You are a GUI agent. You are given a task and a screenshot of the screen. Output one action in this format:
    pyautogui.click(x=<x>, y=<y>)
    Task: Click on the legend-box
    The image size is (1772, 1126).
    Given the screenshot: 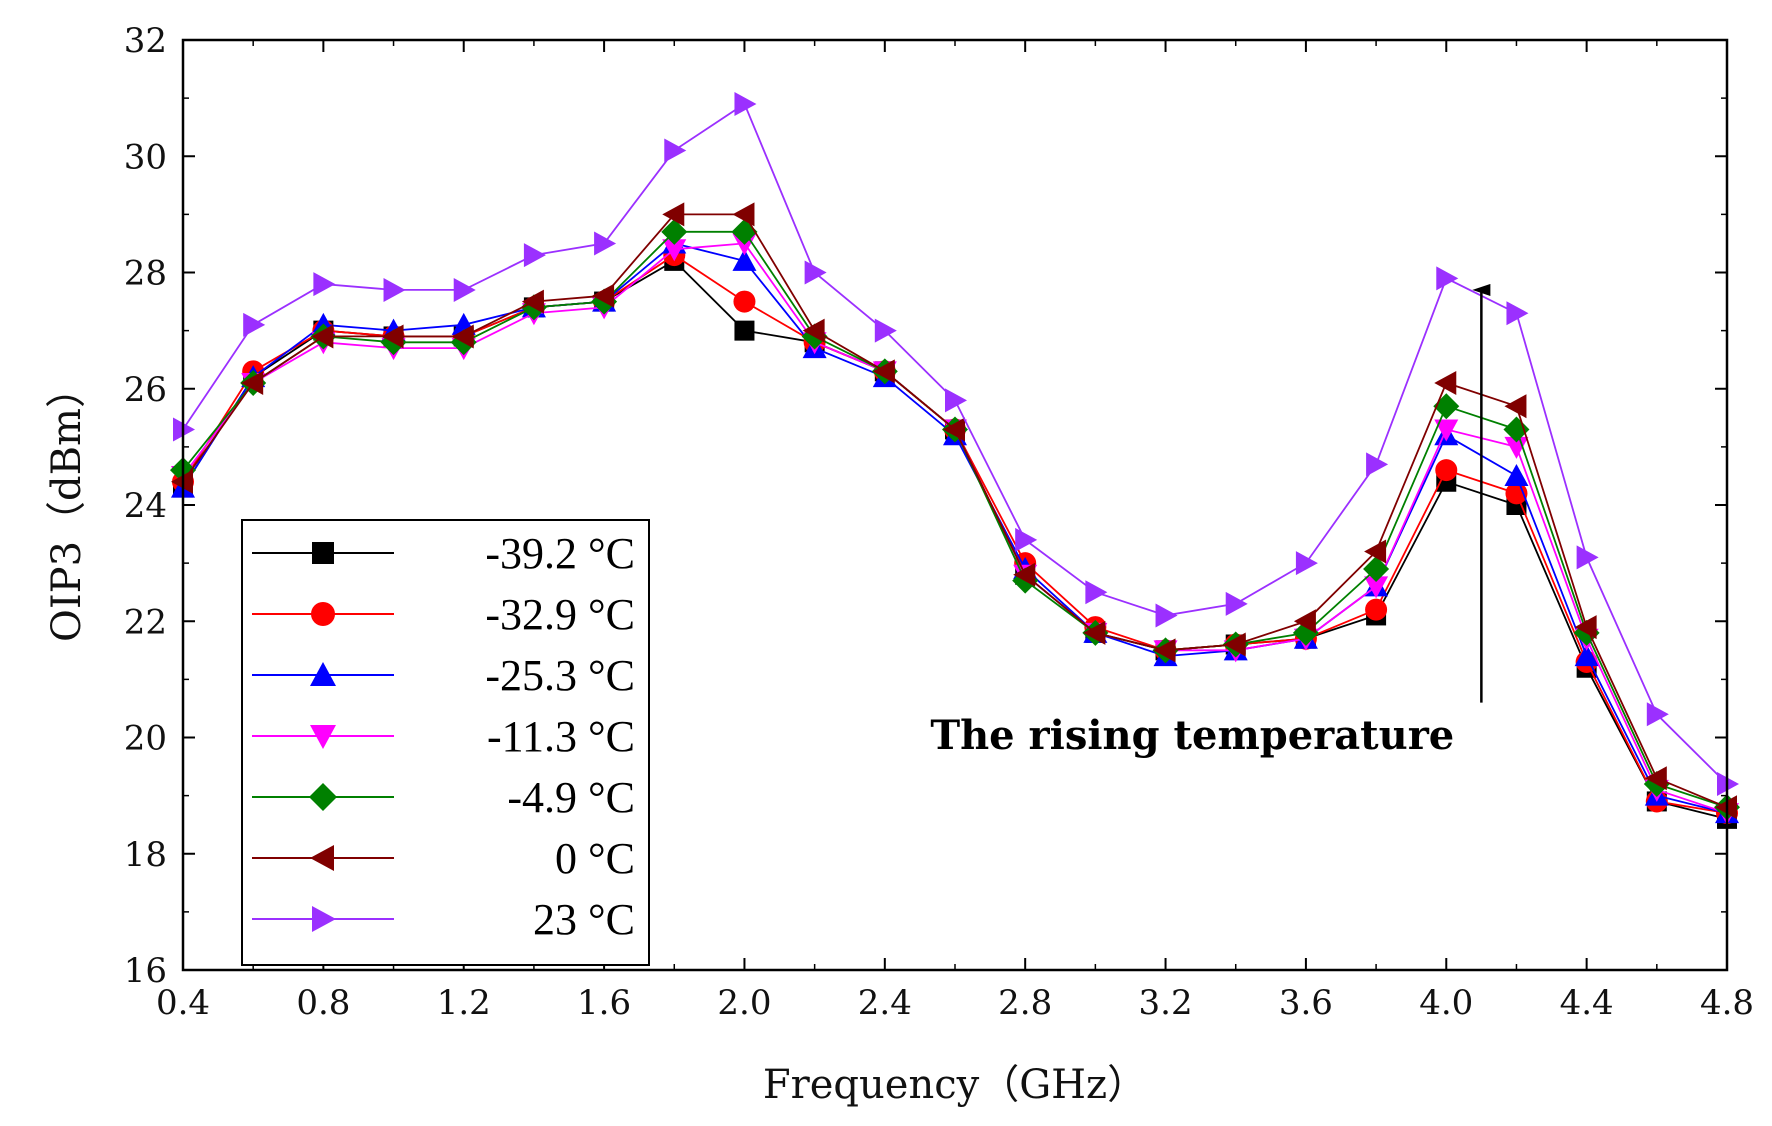 What is the action you would take?
    pyautogui.click(x=445, y=742)
    